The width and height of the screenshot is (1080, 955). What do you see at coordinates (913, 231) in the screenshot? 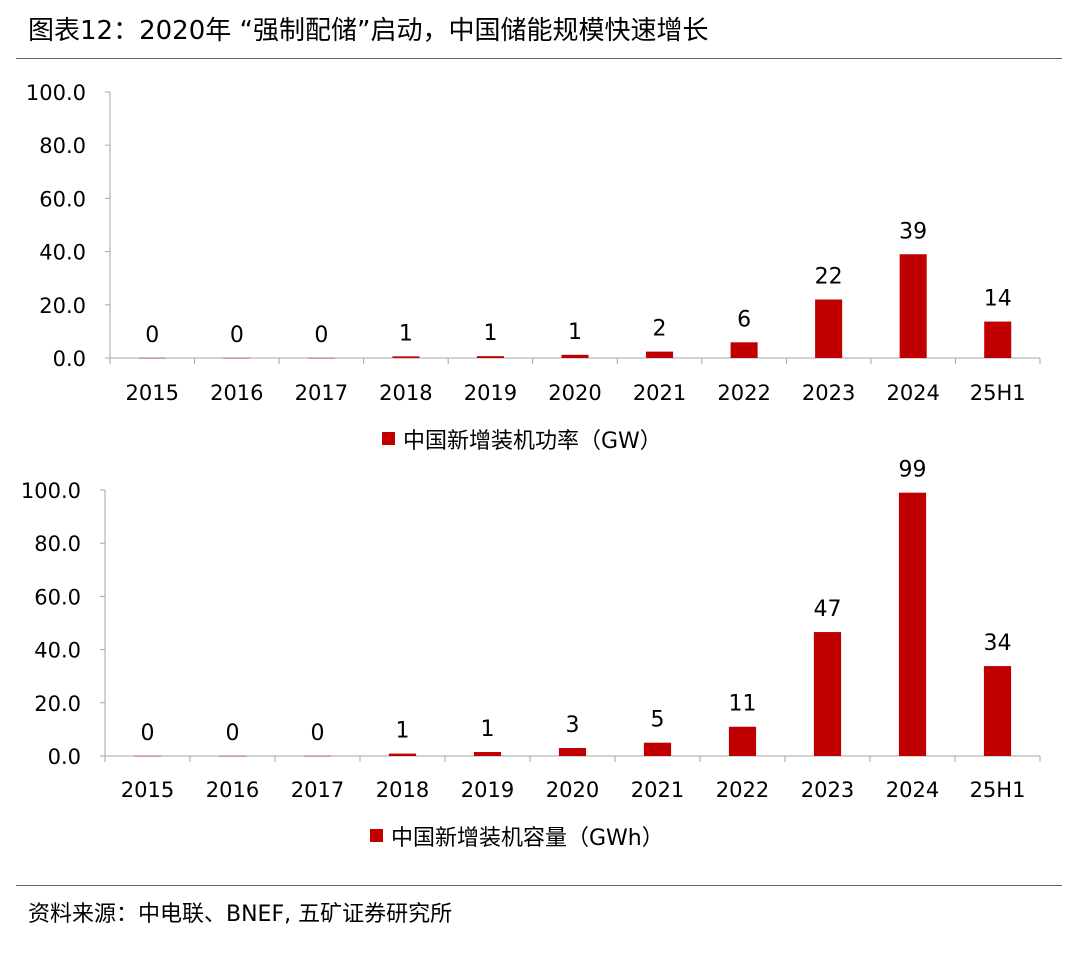
I see `data-label-2024: 39` at bounding box center [913, 231].